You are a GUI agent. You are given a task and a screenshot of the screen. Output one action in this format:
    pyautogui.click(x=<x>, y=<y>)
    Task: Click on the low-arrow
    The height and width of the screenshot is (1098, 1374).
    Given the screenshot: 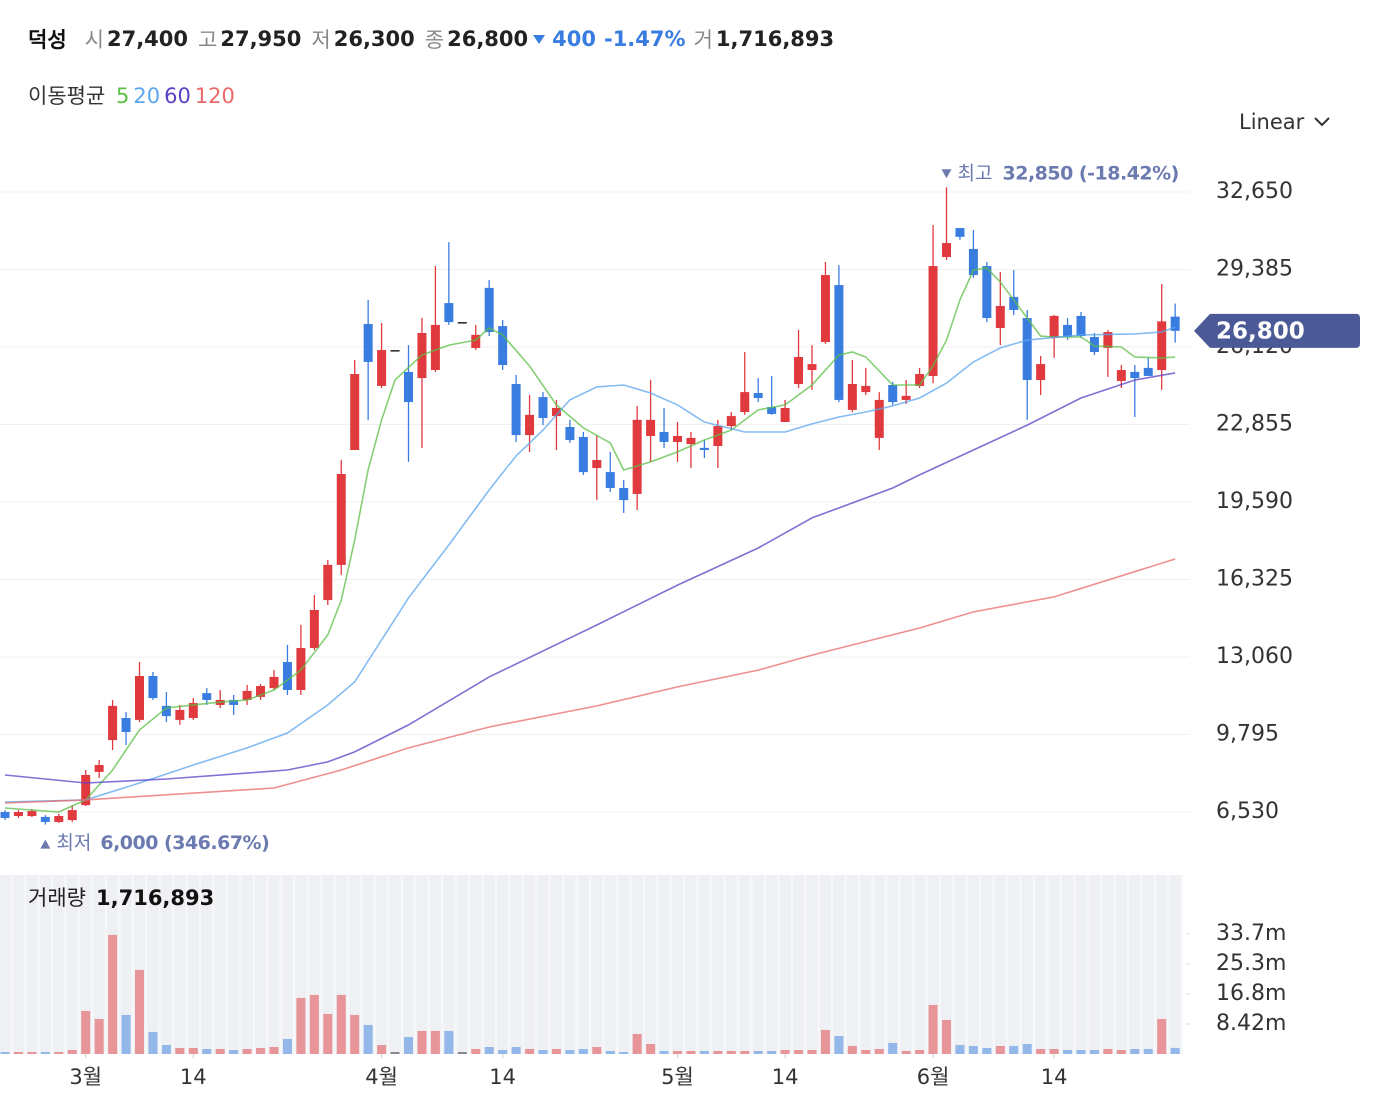 What is the action you would take?
    pyautogui.click(x=45, y=844)
    